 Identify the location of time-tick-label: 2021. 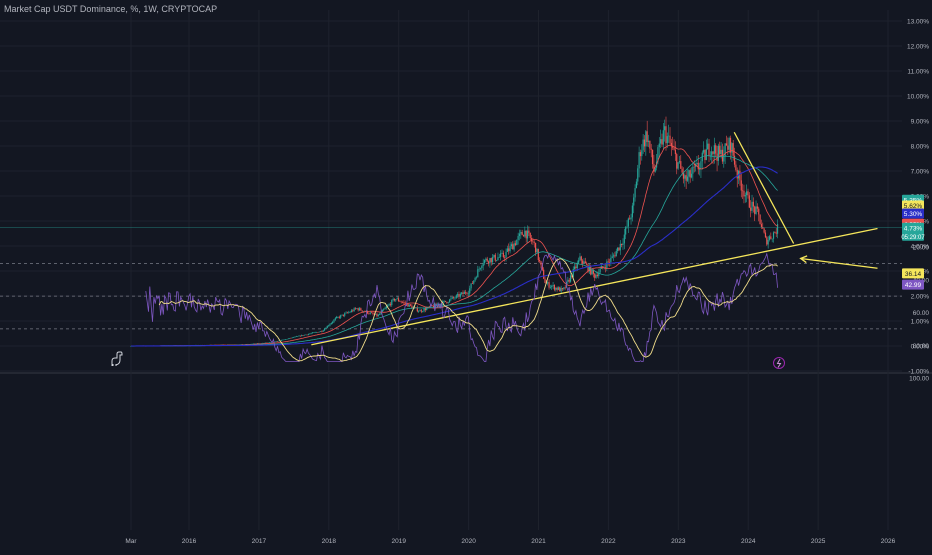
(538, 541).